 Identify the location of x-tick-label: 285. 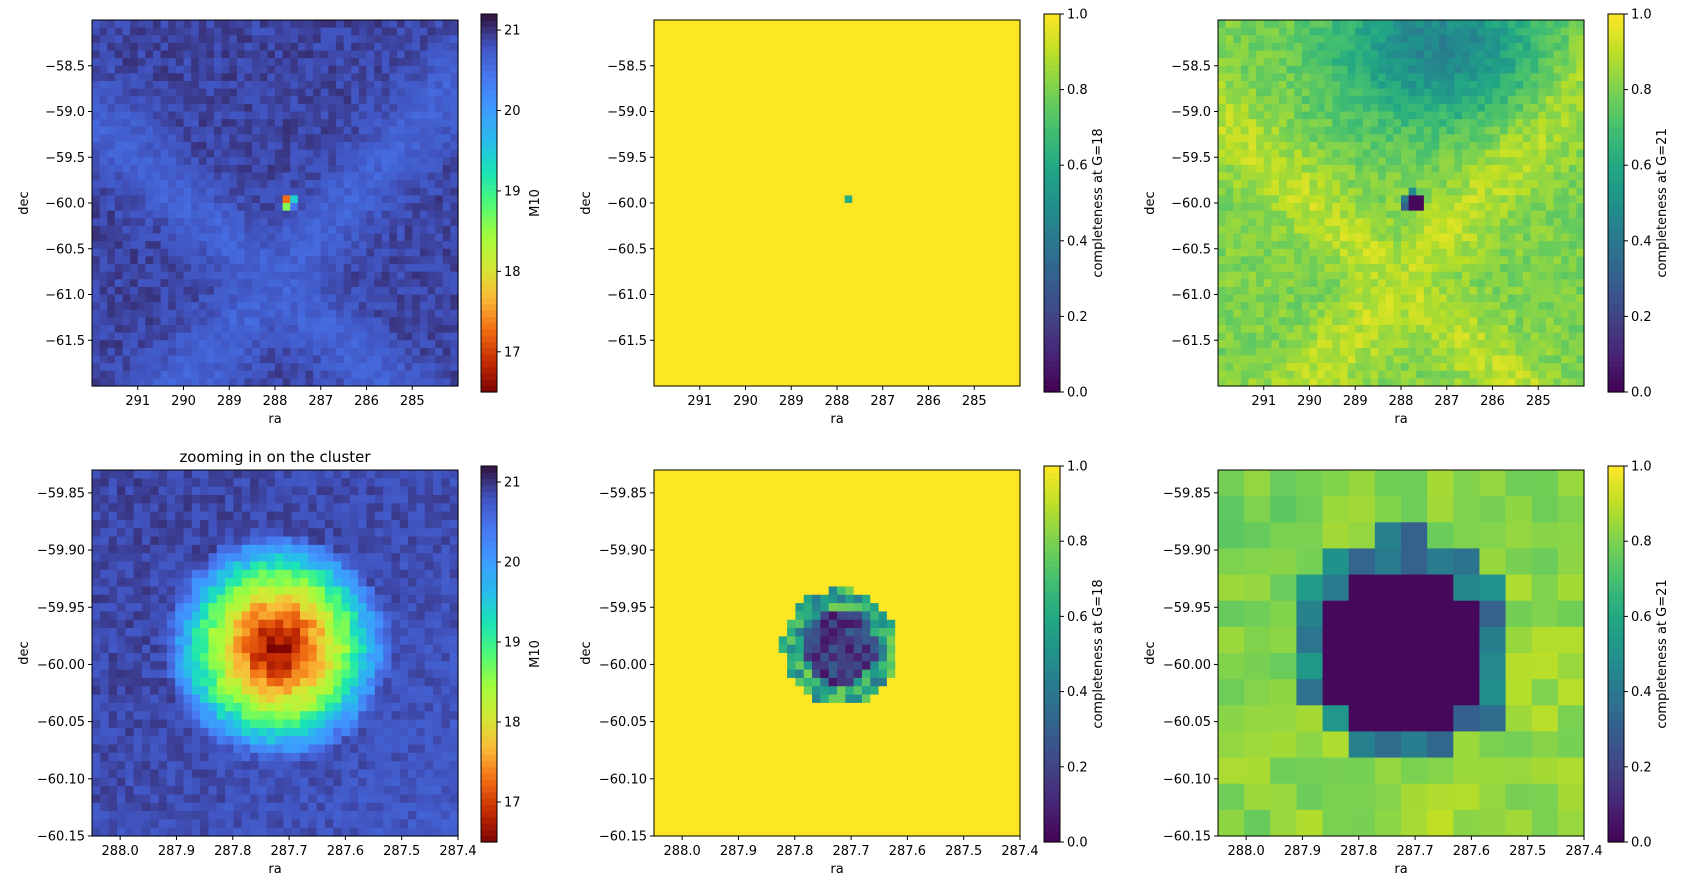
(974, 401).